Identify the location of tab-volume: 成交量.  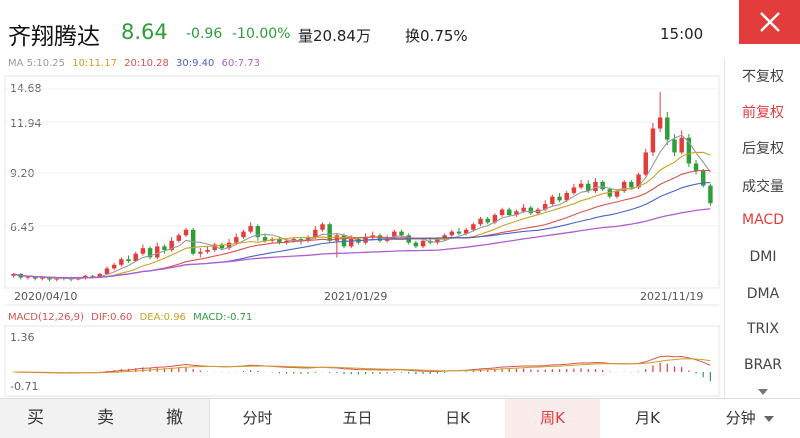
(763, 187).